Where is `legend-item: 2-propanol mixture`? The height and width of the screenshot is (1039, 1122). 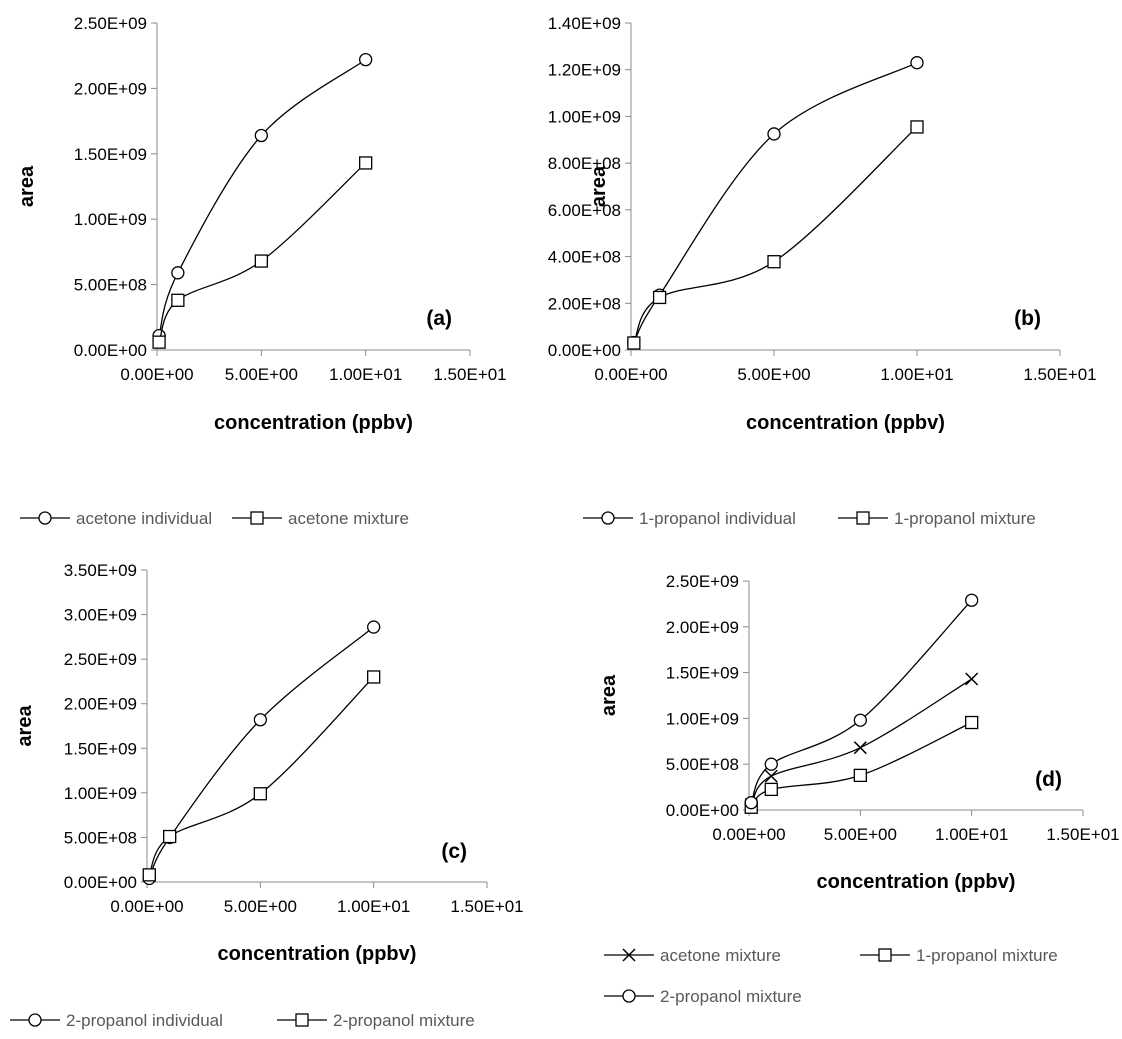
legend-item: 2-propanol mixture is located at coordinates (703, 996).